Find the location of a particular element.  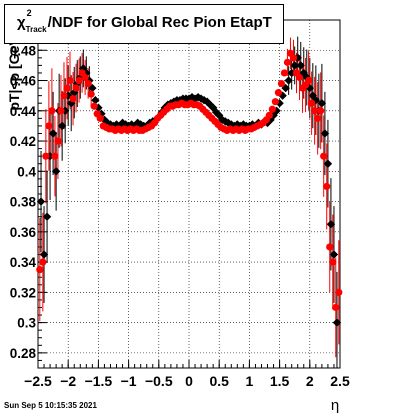

title-superscript: 2 is located at coordinates (29, 13).